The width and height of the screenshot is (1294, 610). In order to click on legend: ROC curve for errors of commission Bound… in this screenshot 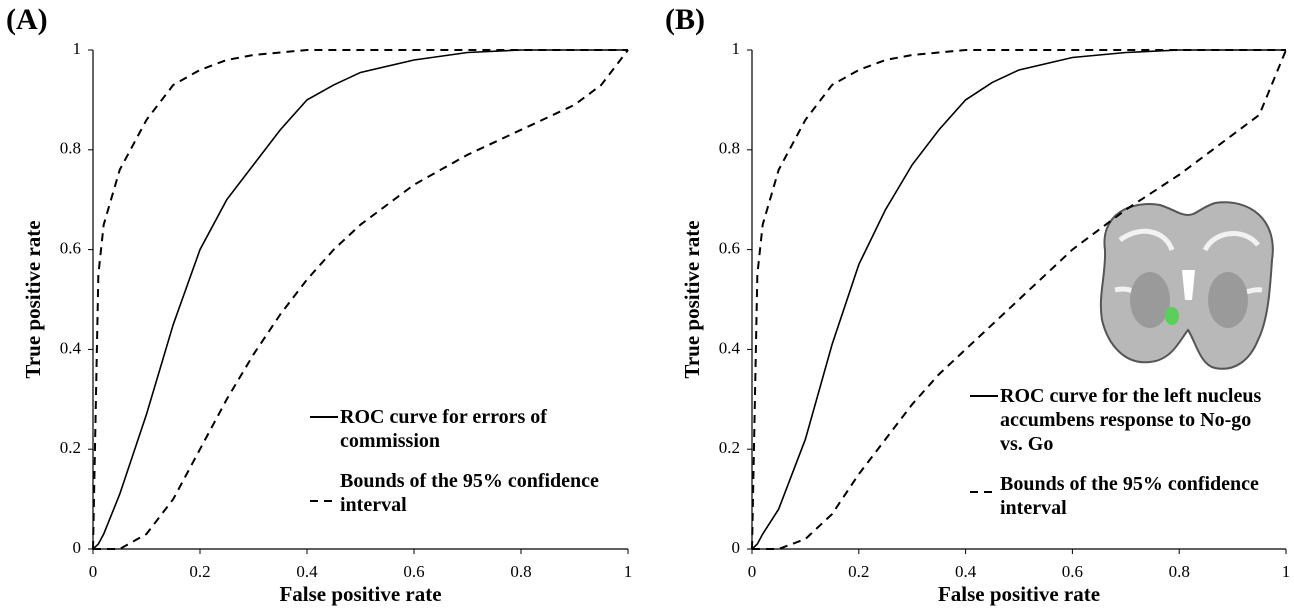, I will do `click(471, 469)`.